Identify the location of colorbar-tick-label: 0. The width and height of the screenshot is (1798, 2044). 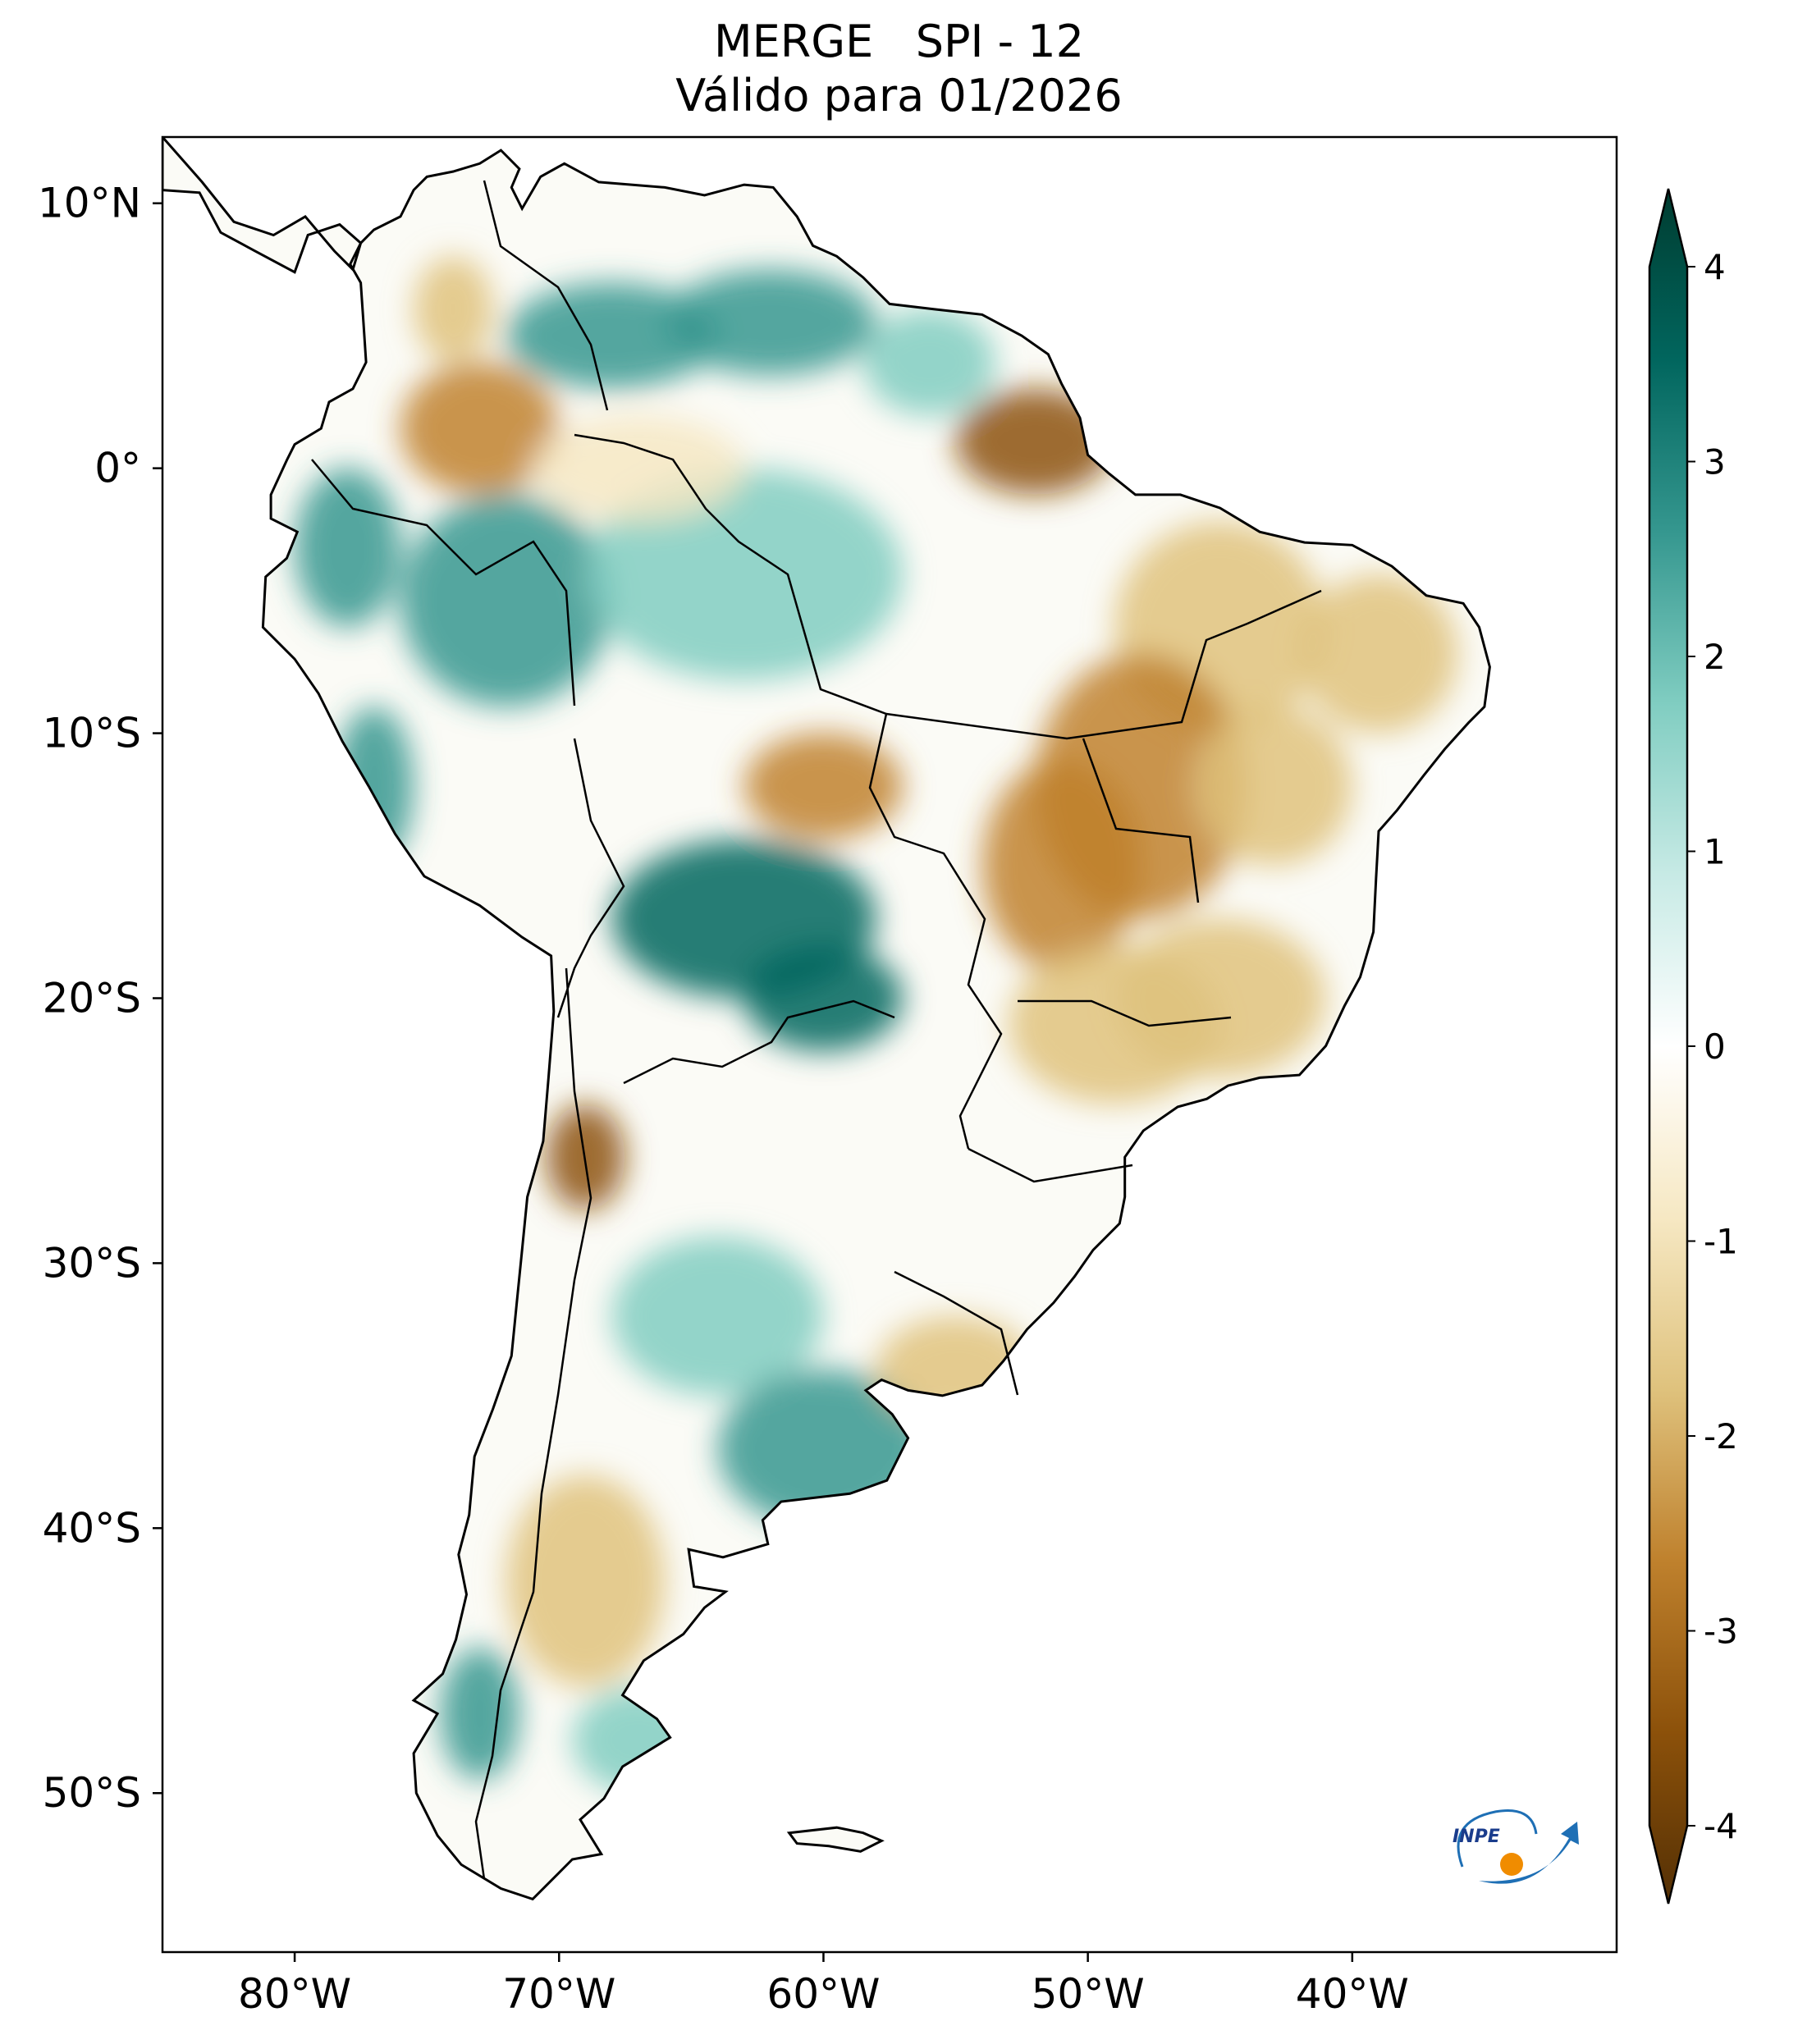
(1715, 1047).